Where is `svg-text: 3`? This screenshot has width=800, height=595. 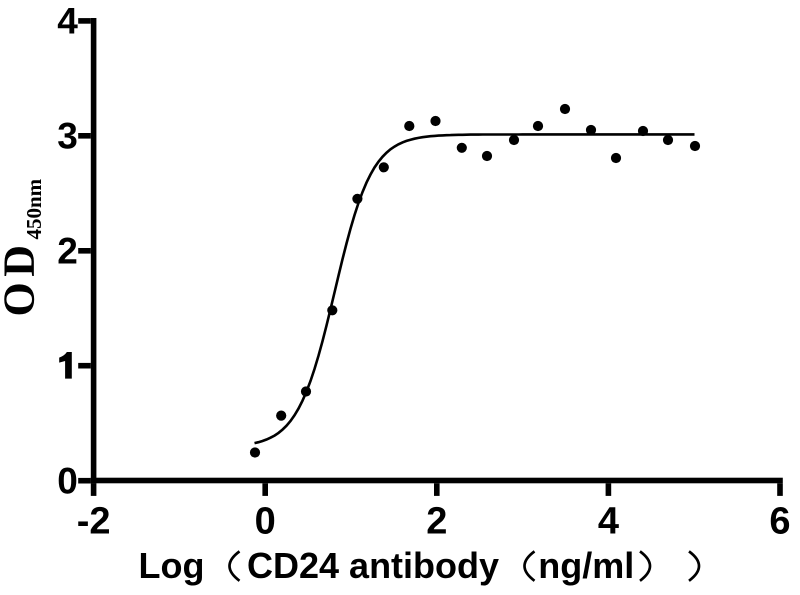 svg-text: 3 is located at coordinates (67, 136).